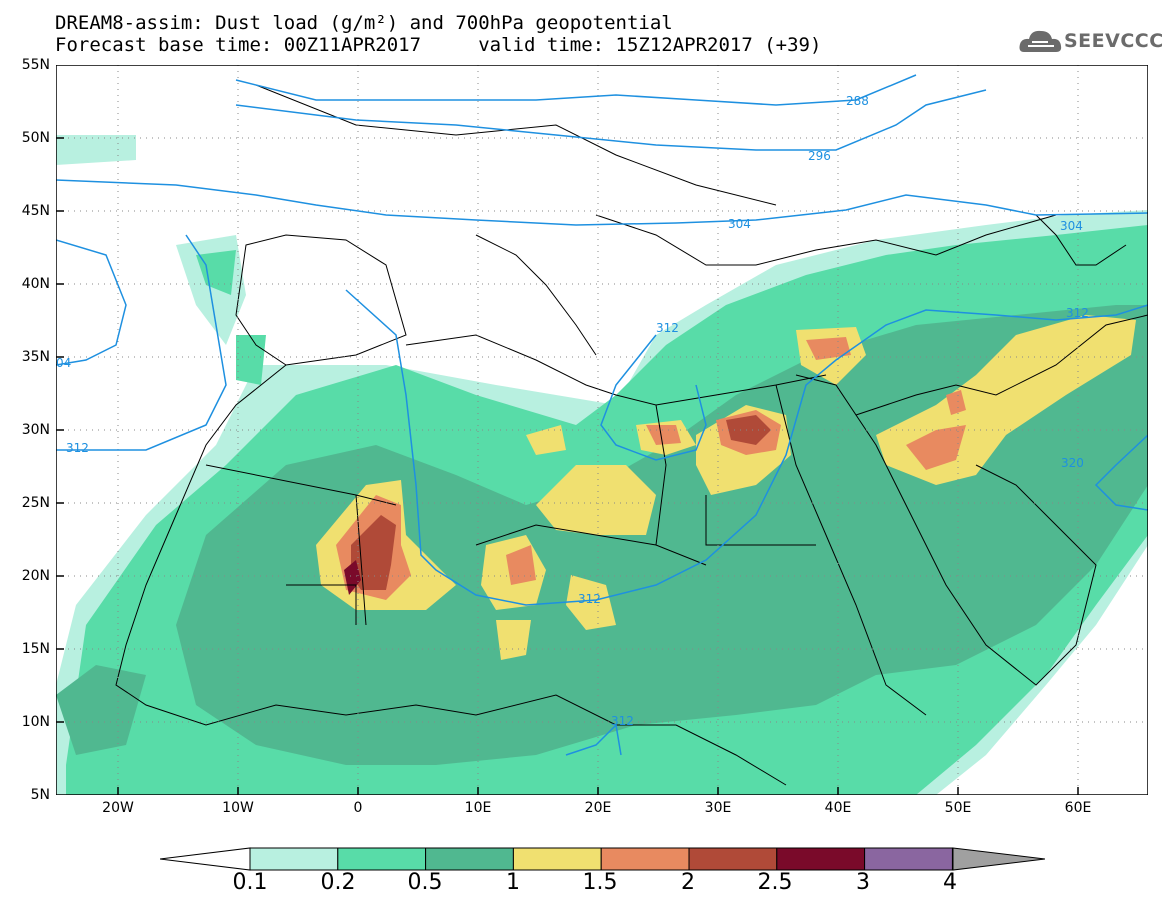 This screenshot has height=907, width=1165. What do you see at coordinates (478, 808) in the screenshot?
I see `lon-label: 10E` at bounding box center [478, 808].